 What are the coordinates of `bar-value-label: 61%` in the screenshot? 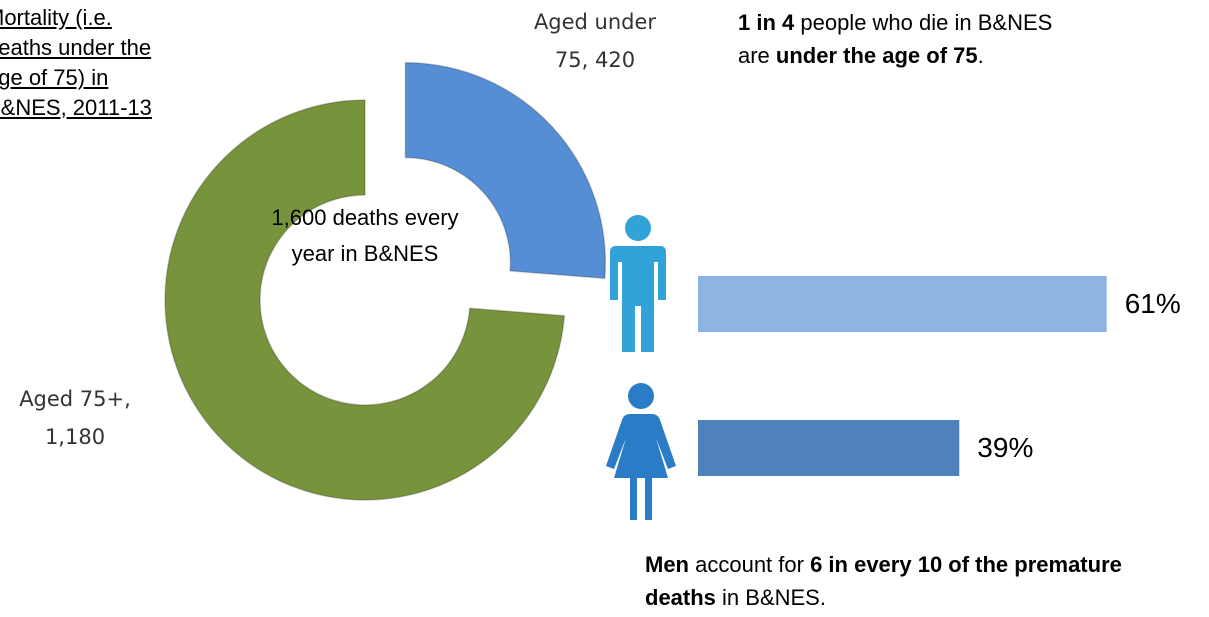 It's located at (1152, 303).